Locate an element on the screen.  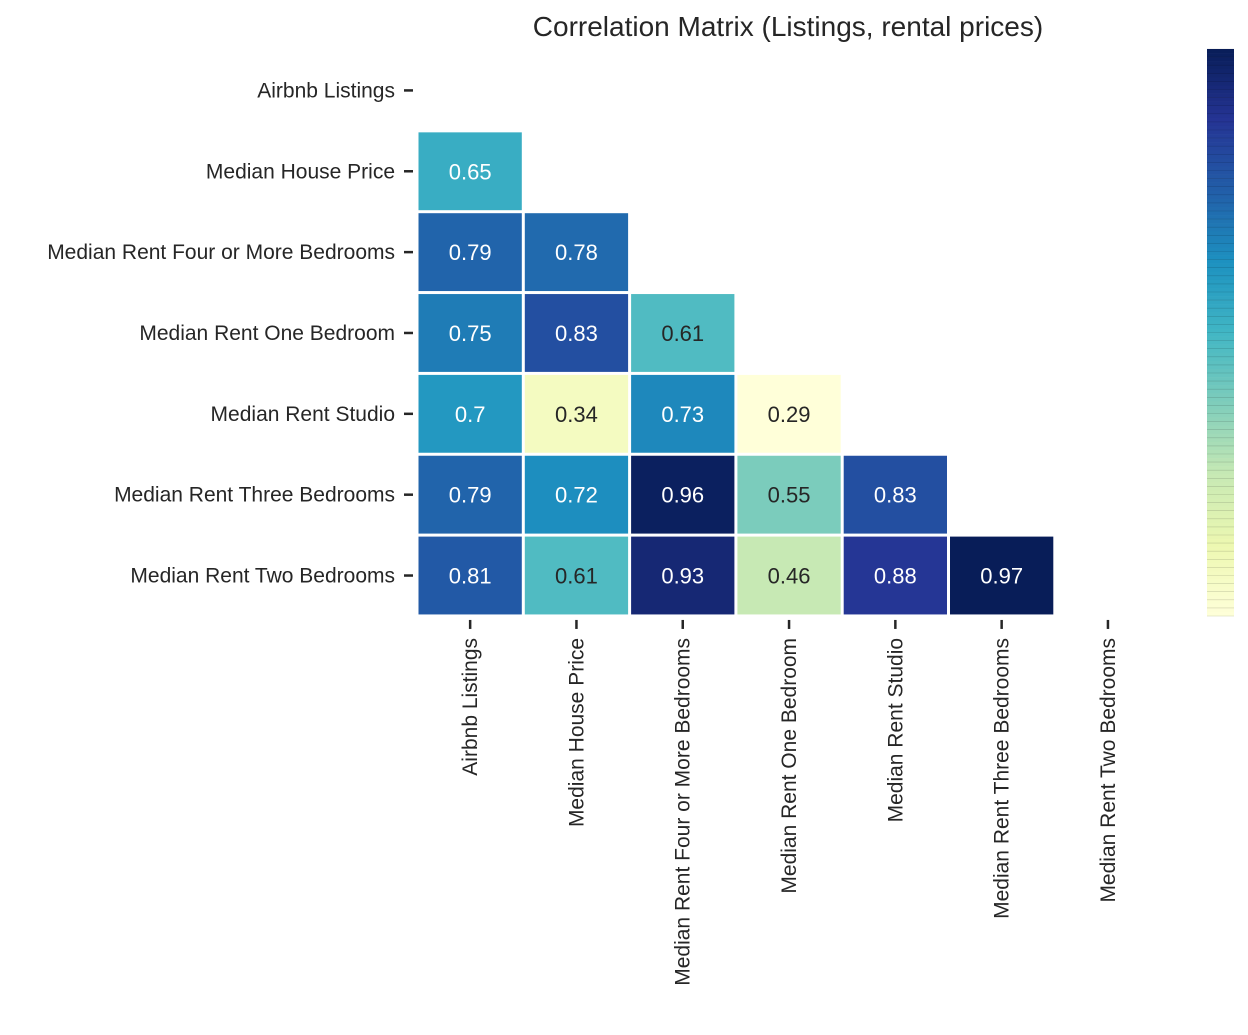
colorbar is located at coordinates (1220, 332).